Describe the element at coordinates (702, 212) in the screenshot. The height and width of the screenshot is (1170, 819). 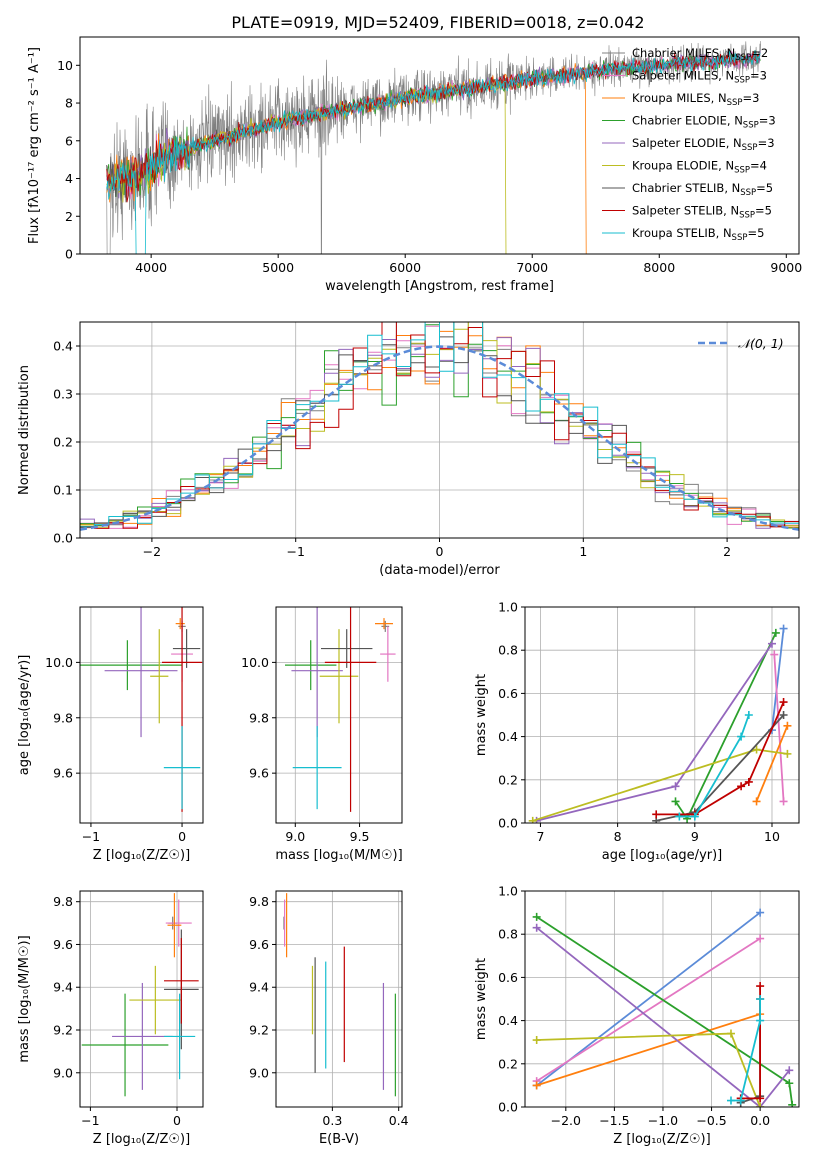
I see `legend-label: Salpeter STELIB, NSSP=5` at that location.